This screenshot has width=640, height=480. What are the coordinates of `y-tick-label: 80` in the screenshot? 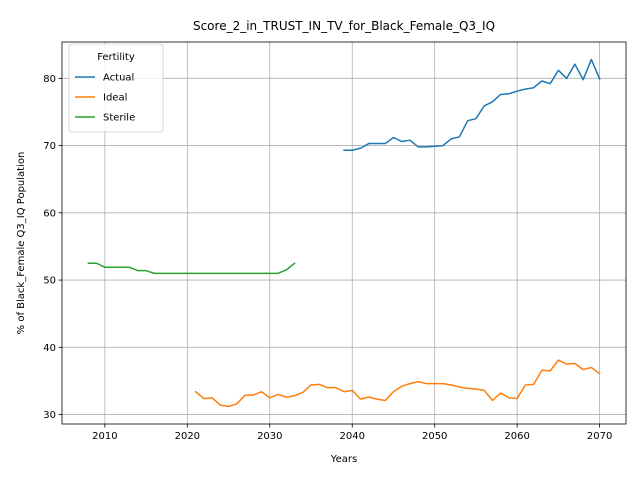 It's located at (49, 79).